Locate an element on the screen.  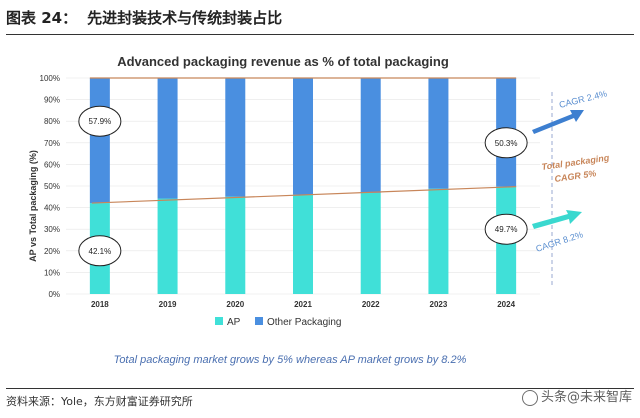
source-note: 资料来源：Yole，东方财富证券研究所 is located at coordinates (99, 401).